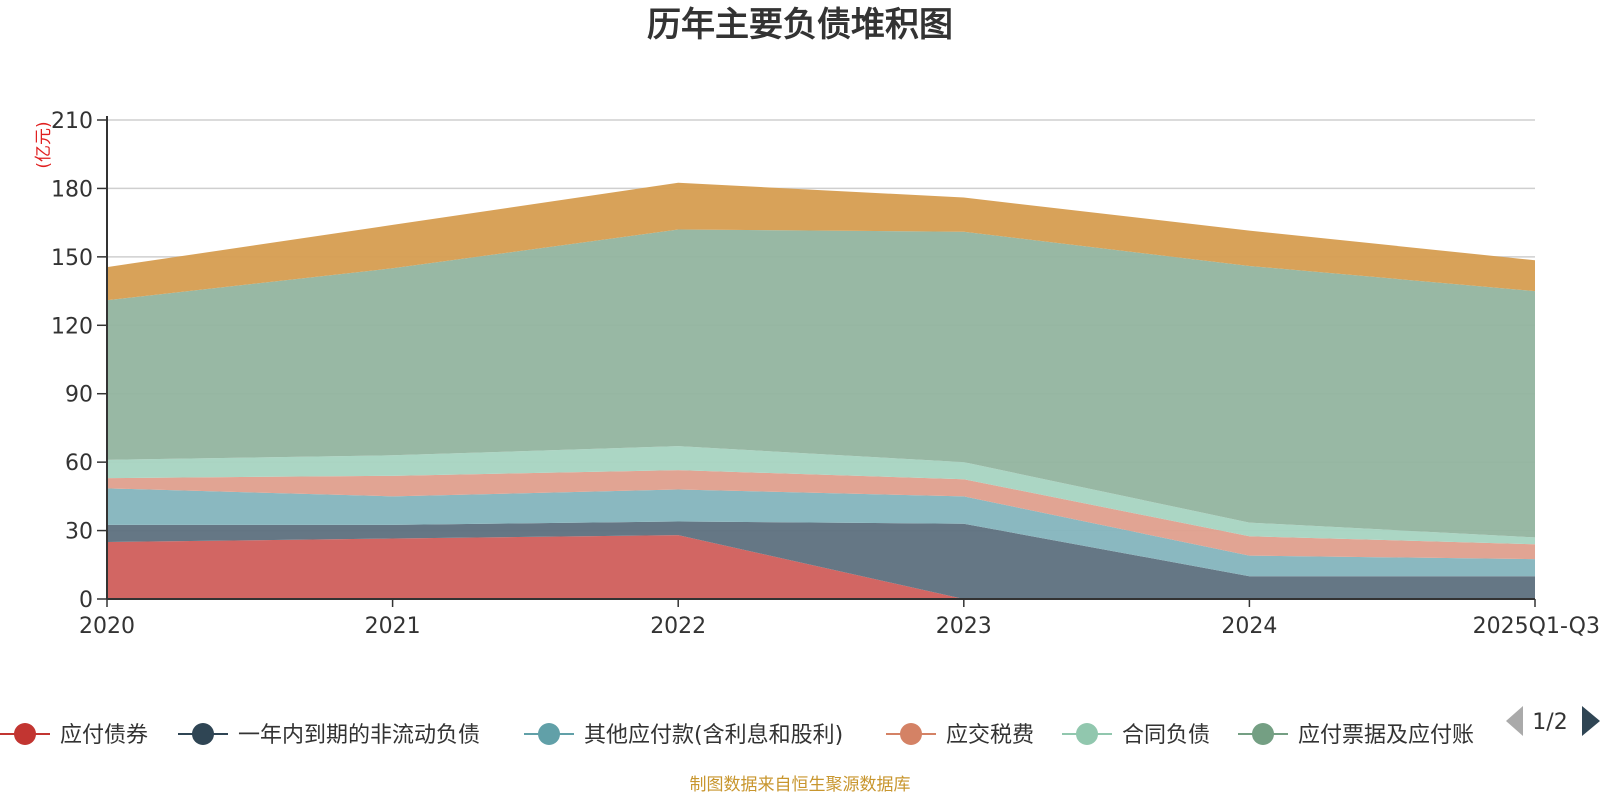  Describe the element at coordinates (72, 326) in the screenshot. I see `y-tick-label: 120` at that location.